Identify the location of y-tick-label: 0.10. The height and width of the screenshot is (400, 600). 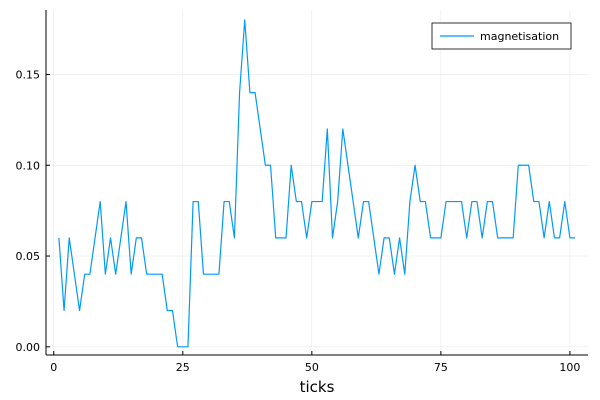
(28, 165).